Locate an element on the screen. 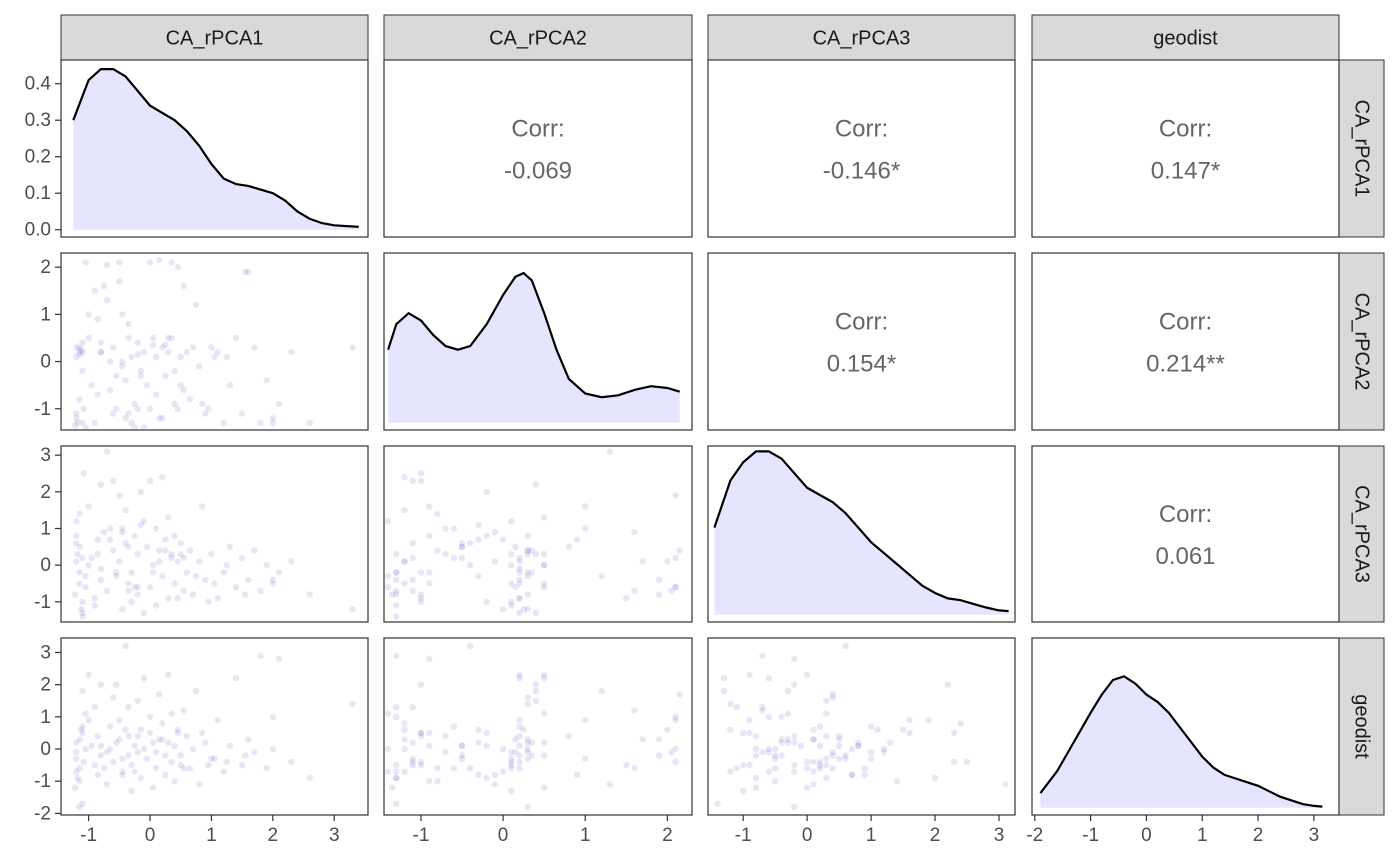 This screenshot has width=1400, height=865. x-tick-label: -2 is located at coordinates (1034, 835).